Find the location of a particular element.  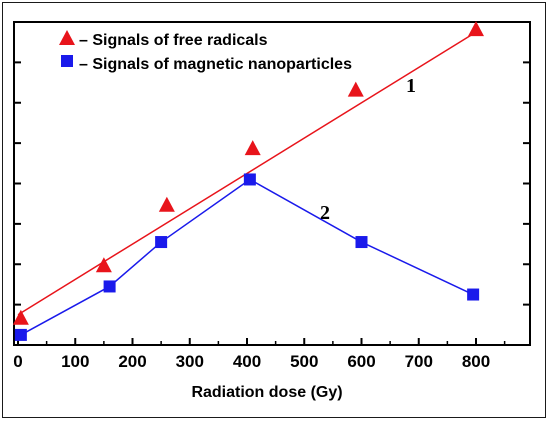

curve-label-1: 1 is located at coordinates (411, 86).